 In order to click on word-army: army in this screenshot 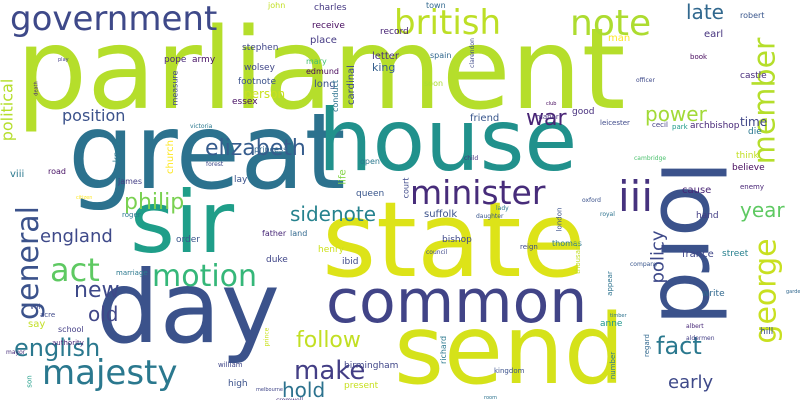, I will do `click(204, 60)`.